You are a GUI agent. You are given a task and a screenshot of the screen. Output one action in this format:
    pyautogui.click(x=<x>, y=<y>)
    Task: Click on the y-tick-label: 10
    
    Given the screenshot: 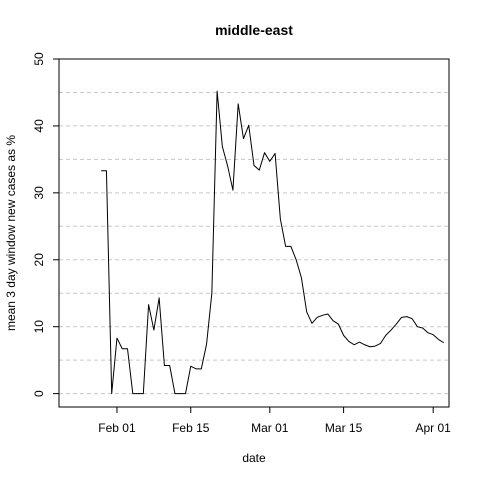 What is the action you would take?
    pyautogui.click(x=39, y=327)
    